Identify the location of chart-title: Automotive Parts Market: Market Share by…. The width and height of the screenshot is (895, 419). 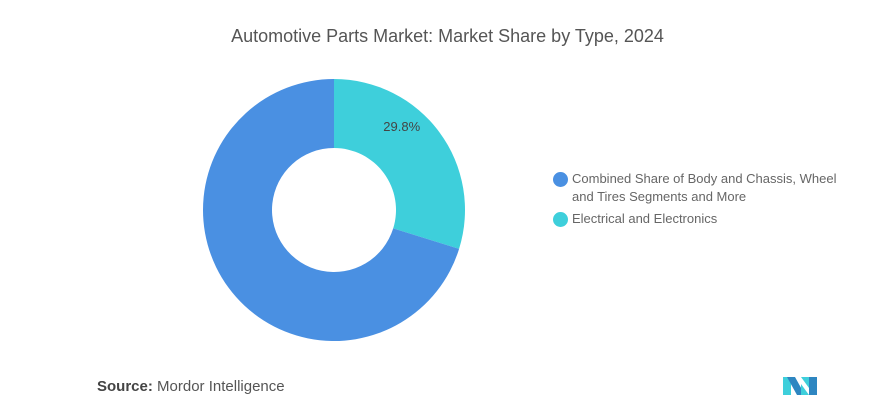
(447, 36).